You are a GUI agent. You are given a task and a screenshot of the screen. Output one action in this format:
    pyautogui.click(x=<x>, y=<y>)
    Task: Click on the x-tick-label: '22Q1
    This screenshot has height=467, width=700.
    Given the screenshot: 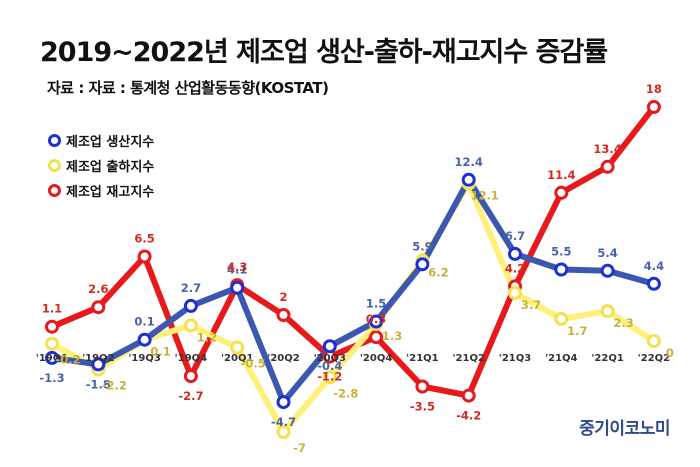 What is the action you would take?
    pyautogui.click(x=607, y=358)
    